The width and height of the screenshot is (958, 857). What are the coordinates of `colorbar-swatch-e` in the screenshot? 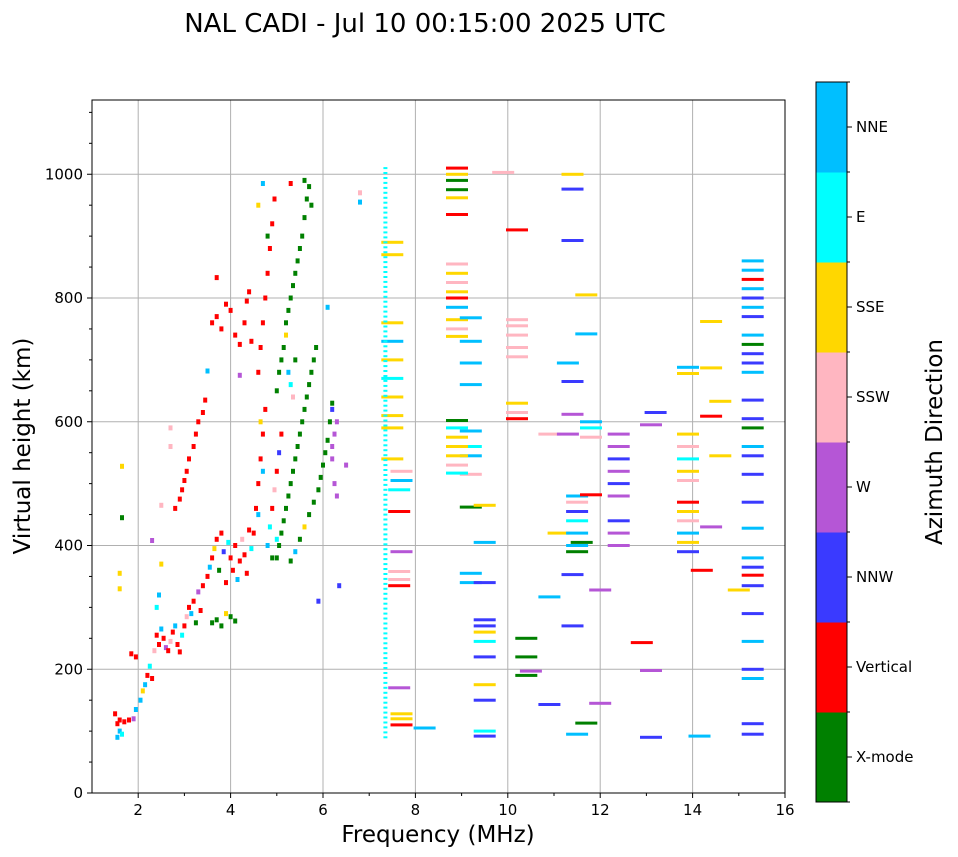 It's located at (831, 217).